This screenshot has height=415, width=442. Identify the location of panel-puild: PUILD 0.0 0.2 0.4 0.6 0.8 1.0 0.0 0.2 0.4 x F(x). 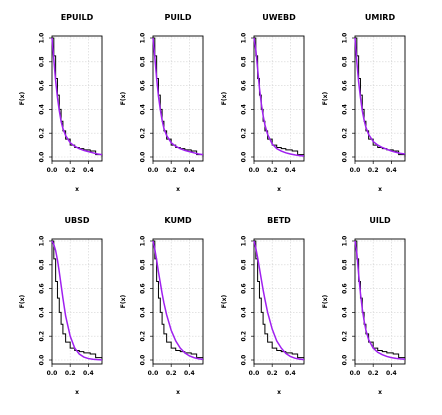
(162, 103).